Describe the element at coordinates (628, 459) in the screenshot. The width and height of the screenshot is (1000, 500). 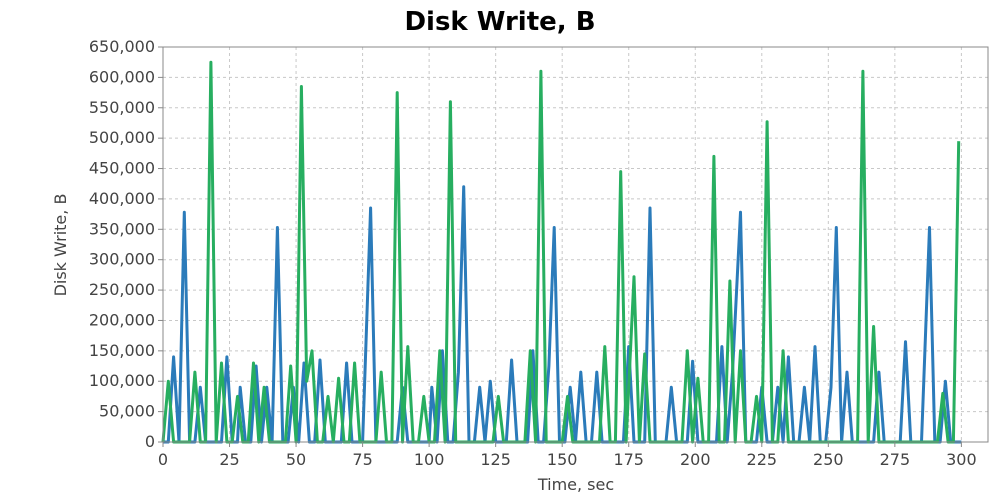
I see `x-tick-label: 175` at that location.